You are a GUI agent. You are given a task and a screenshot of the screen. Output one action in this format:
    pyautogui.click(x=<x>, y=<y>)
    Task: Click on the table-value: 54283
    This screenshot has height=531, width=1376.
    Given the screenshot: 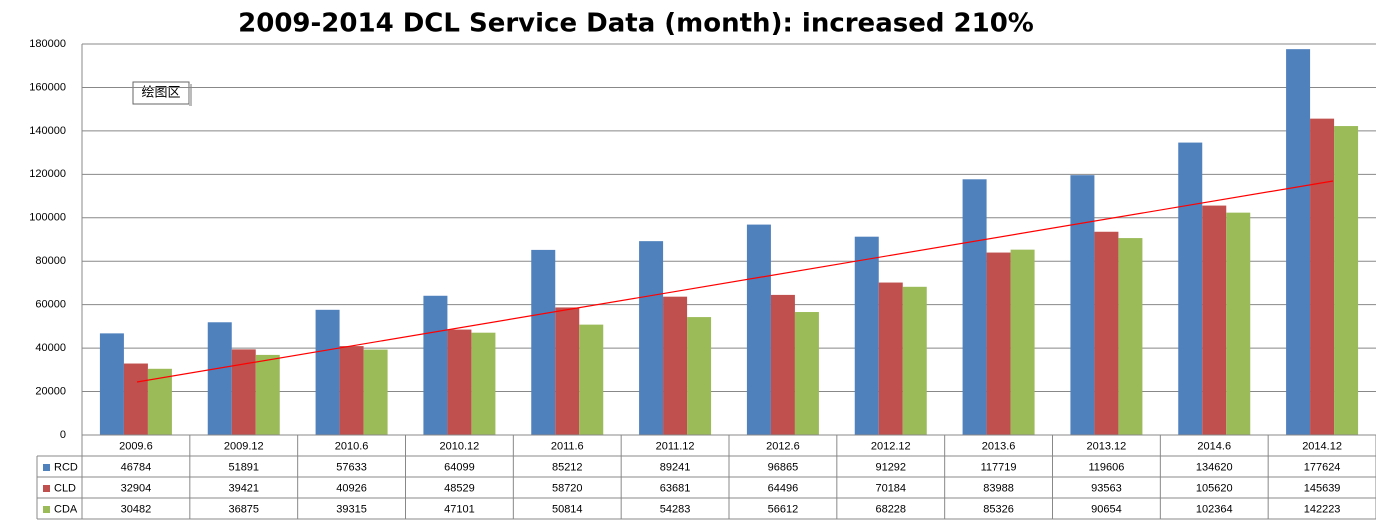 What is the action you would take?
    pyautogui.click(x=675, y=509)
    